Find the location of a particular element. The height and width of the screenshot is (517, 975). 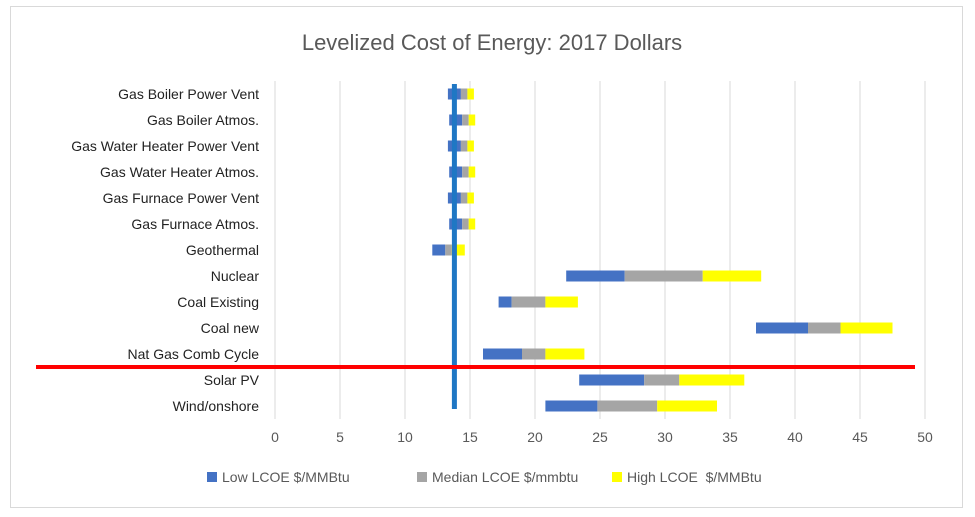

legend-label: High LCOE $/MMBtu is located at coordinates (694, 477).